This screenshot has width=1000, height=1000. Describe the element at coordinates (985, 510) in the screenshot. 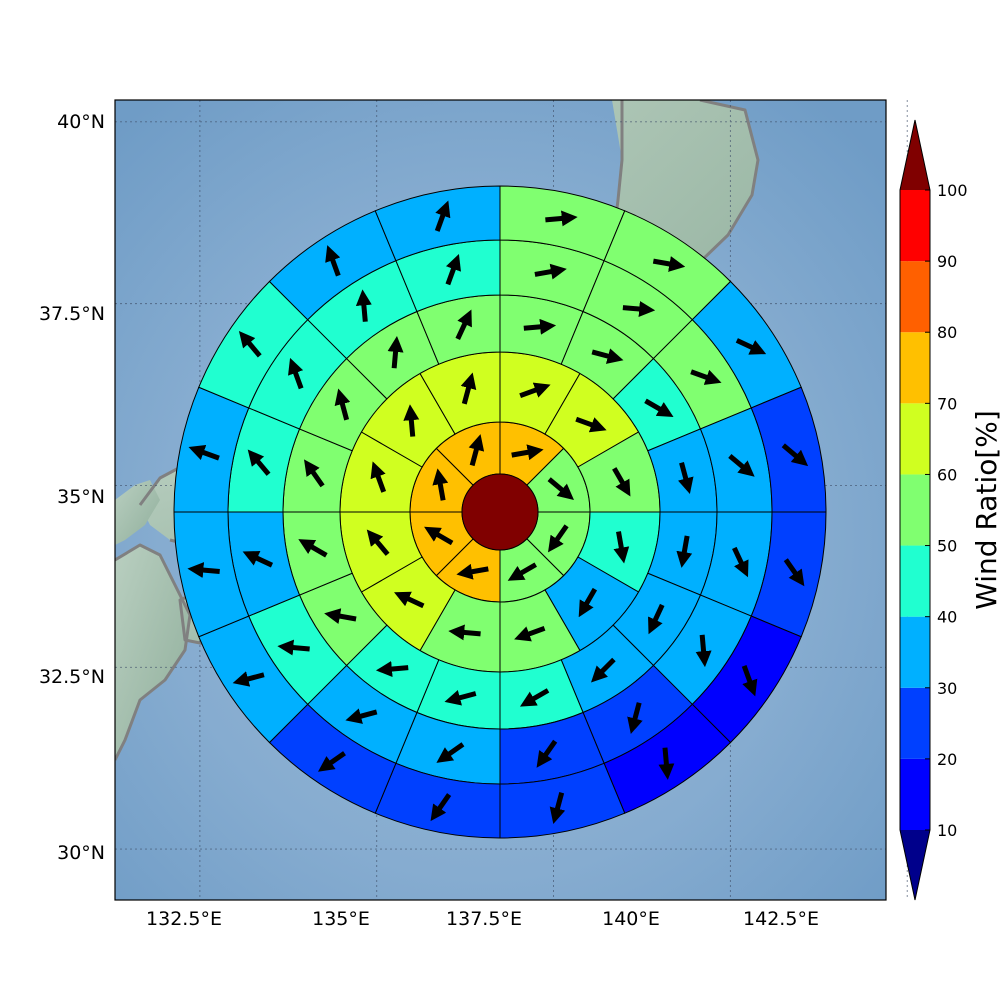

I see `colorbar-label: Wind Ratio[%]` at that location.